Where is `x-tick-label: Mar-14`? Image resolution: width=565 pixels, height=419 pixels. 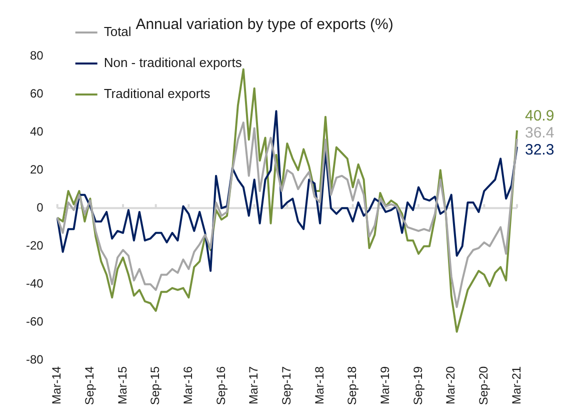 x-tick-label: Mar-14 is located at coordinates (57, 385).